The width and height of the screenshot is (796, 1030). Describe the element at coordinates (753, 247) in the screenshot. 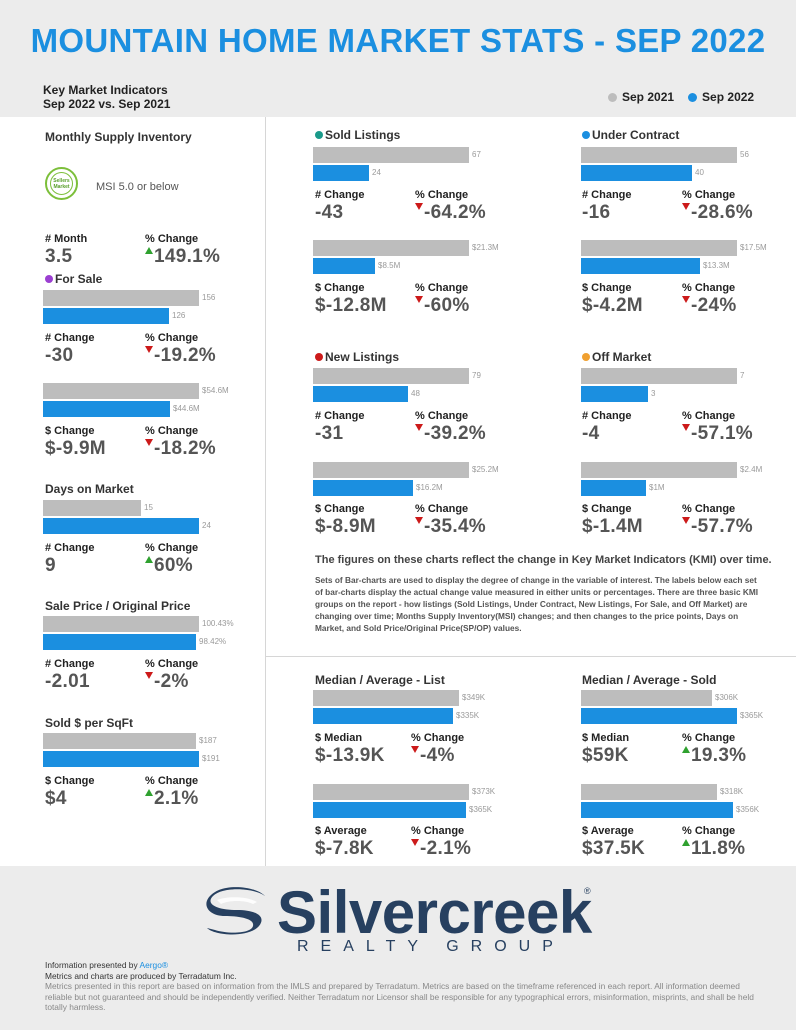

I see `under-contract-volume-prev-bar-label: $17.5M` at that location.